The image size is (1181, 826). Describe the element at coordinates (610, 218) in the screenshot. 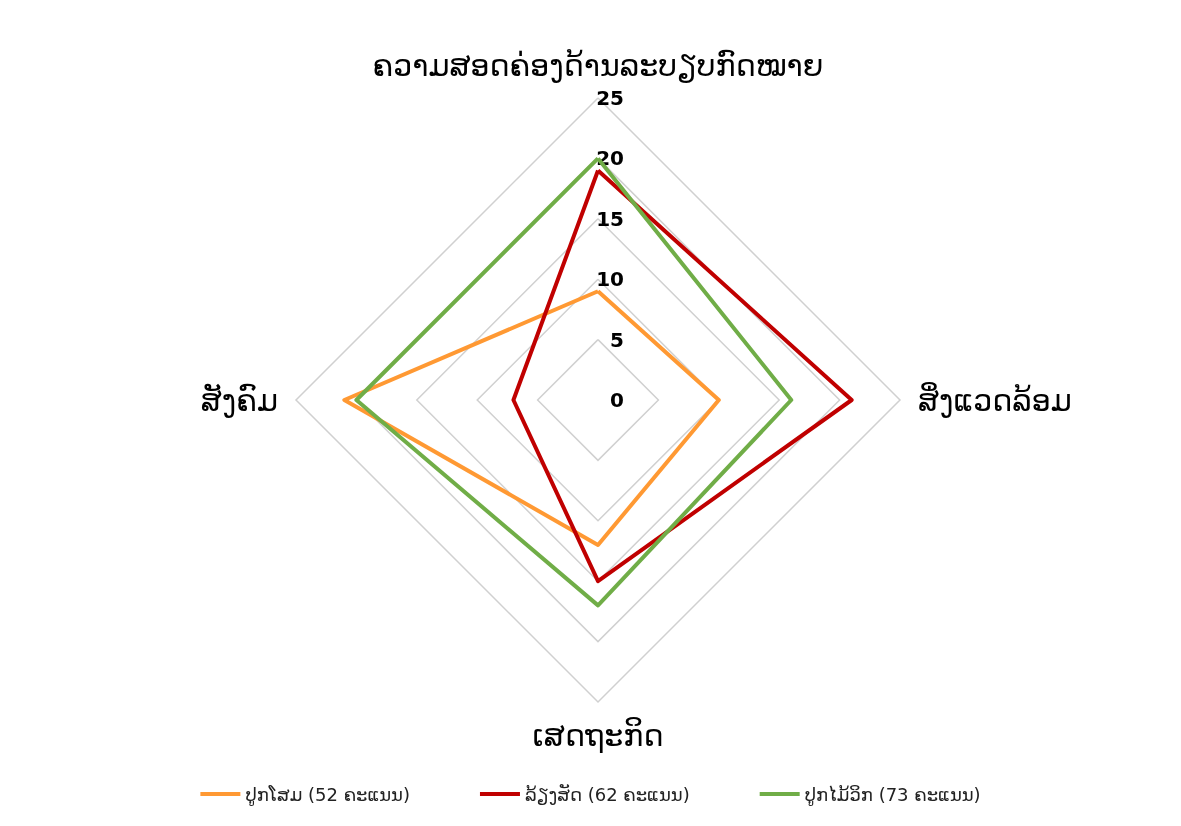

I see `y-tick-label: 15` at that location.